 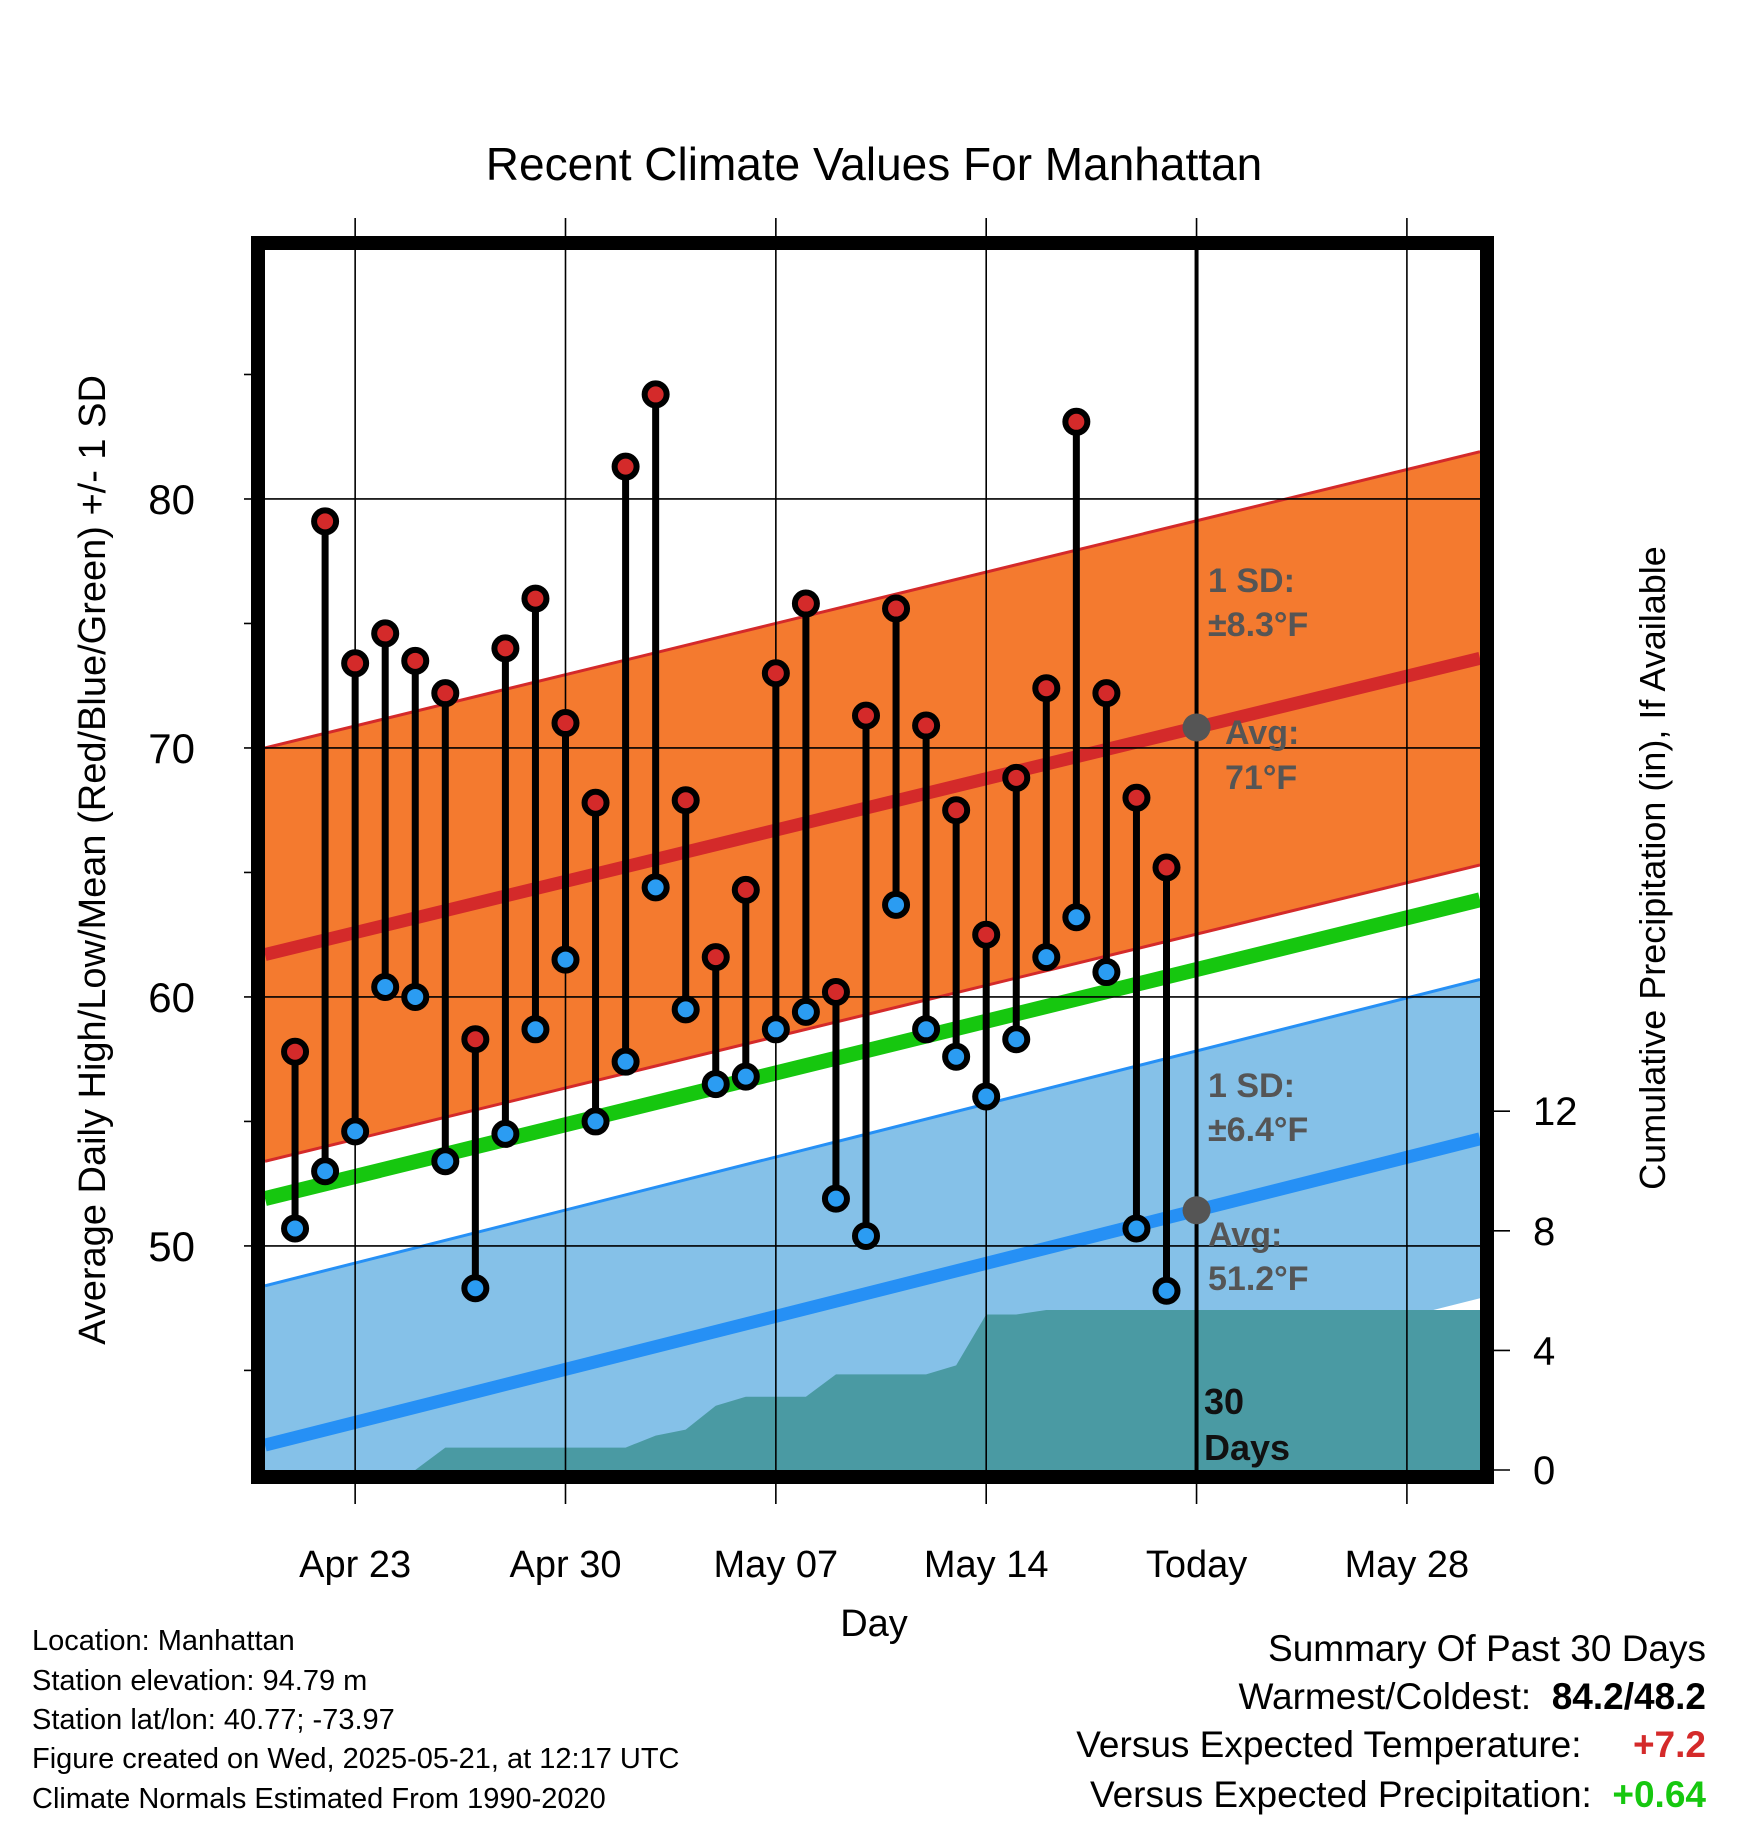 What do you see at coordinates (1544, 1232) in the screenshot?
I see `y2-tick-label: 8` at bounding box center [1544, 1232].